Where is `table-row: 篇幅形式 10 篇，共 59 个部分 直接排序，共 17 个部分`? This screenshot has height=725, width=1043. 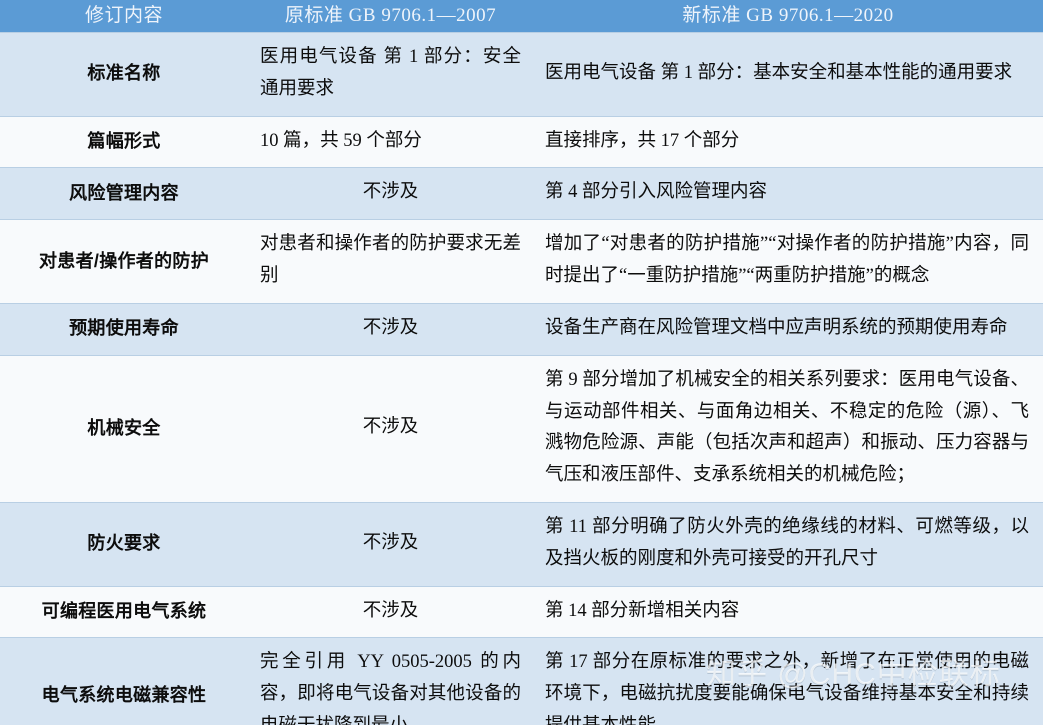
table-row: 篇幅形式 10 篇，共 59 个部分 直接排序，共 17 个部分 is located at coordinates (521, 142).